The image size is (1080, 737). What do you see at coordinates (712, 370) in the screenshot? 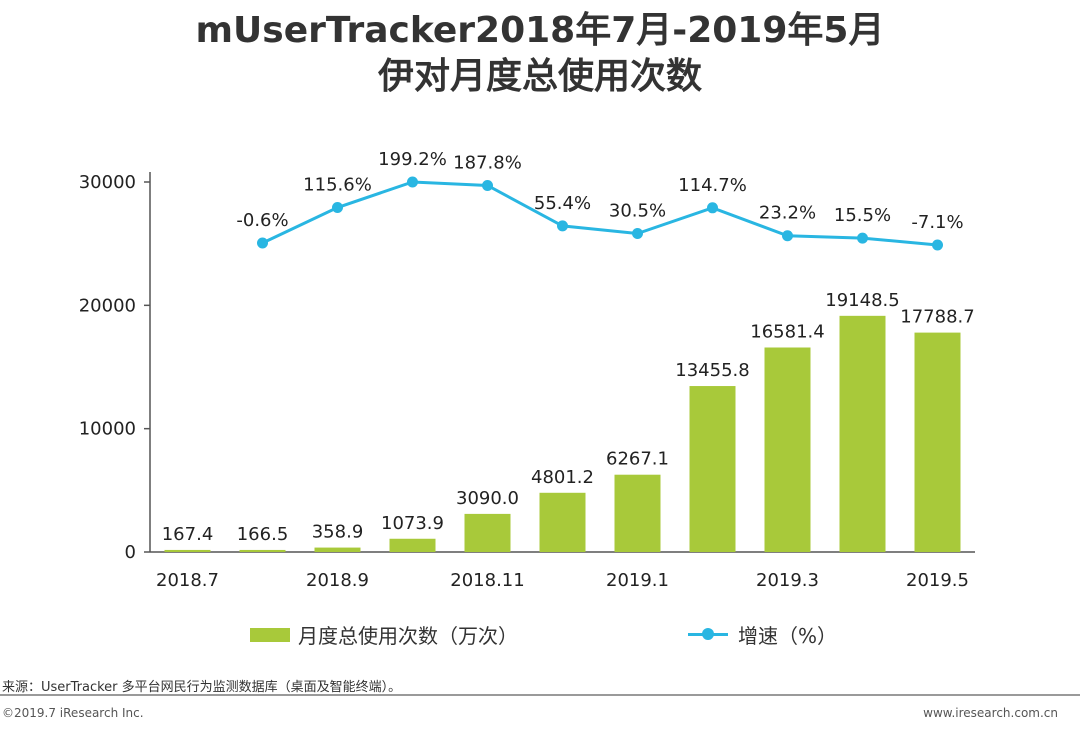
I see `bar-value-label: 13455.8` at bounding box center [712, 370].